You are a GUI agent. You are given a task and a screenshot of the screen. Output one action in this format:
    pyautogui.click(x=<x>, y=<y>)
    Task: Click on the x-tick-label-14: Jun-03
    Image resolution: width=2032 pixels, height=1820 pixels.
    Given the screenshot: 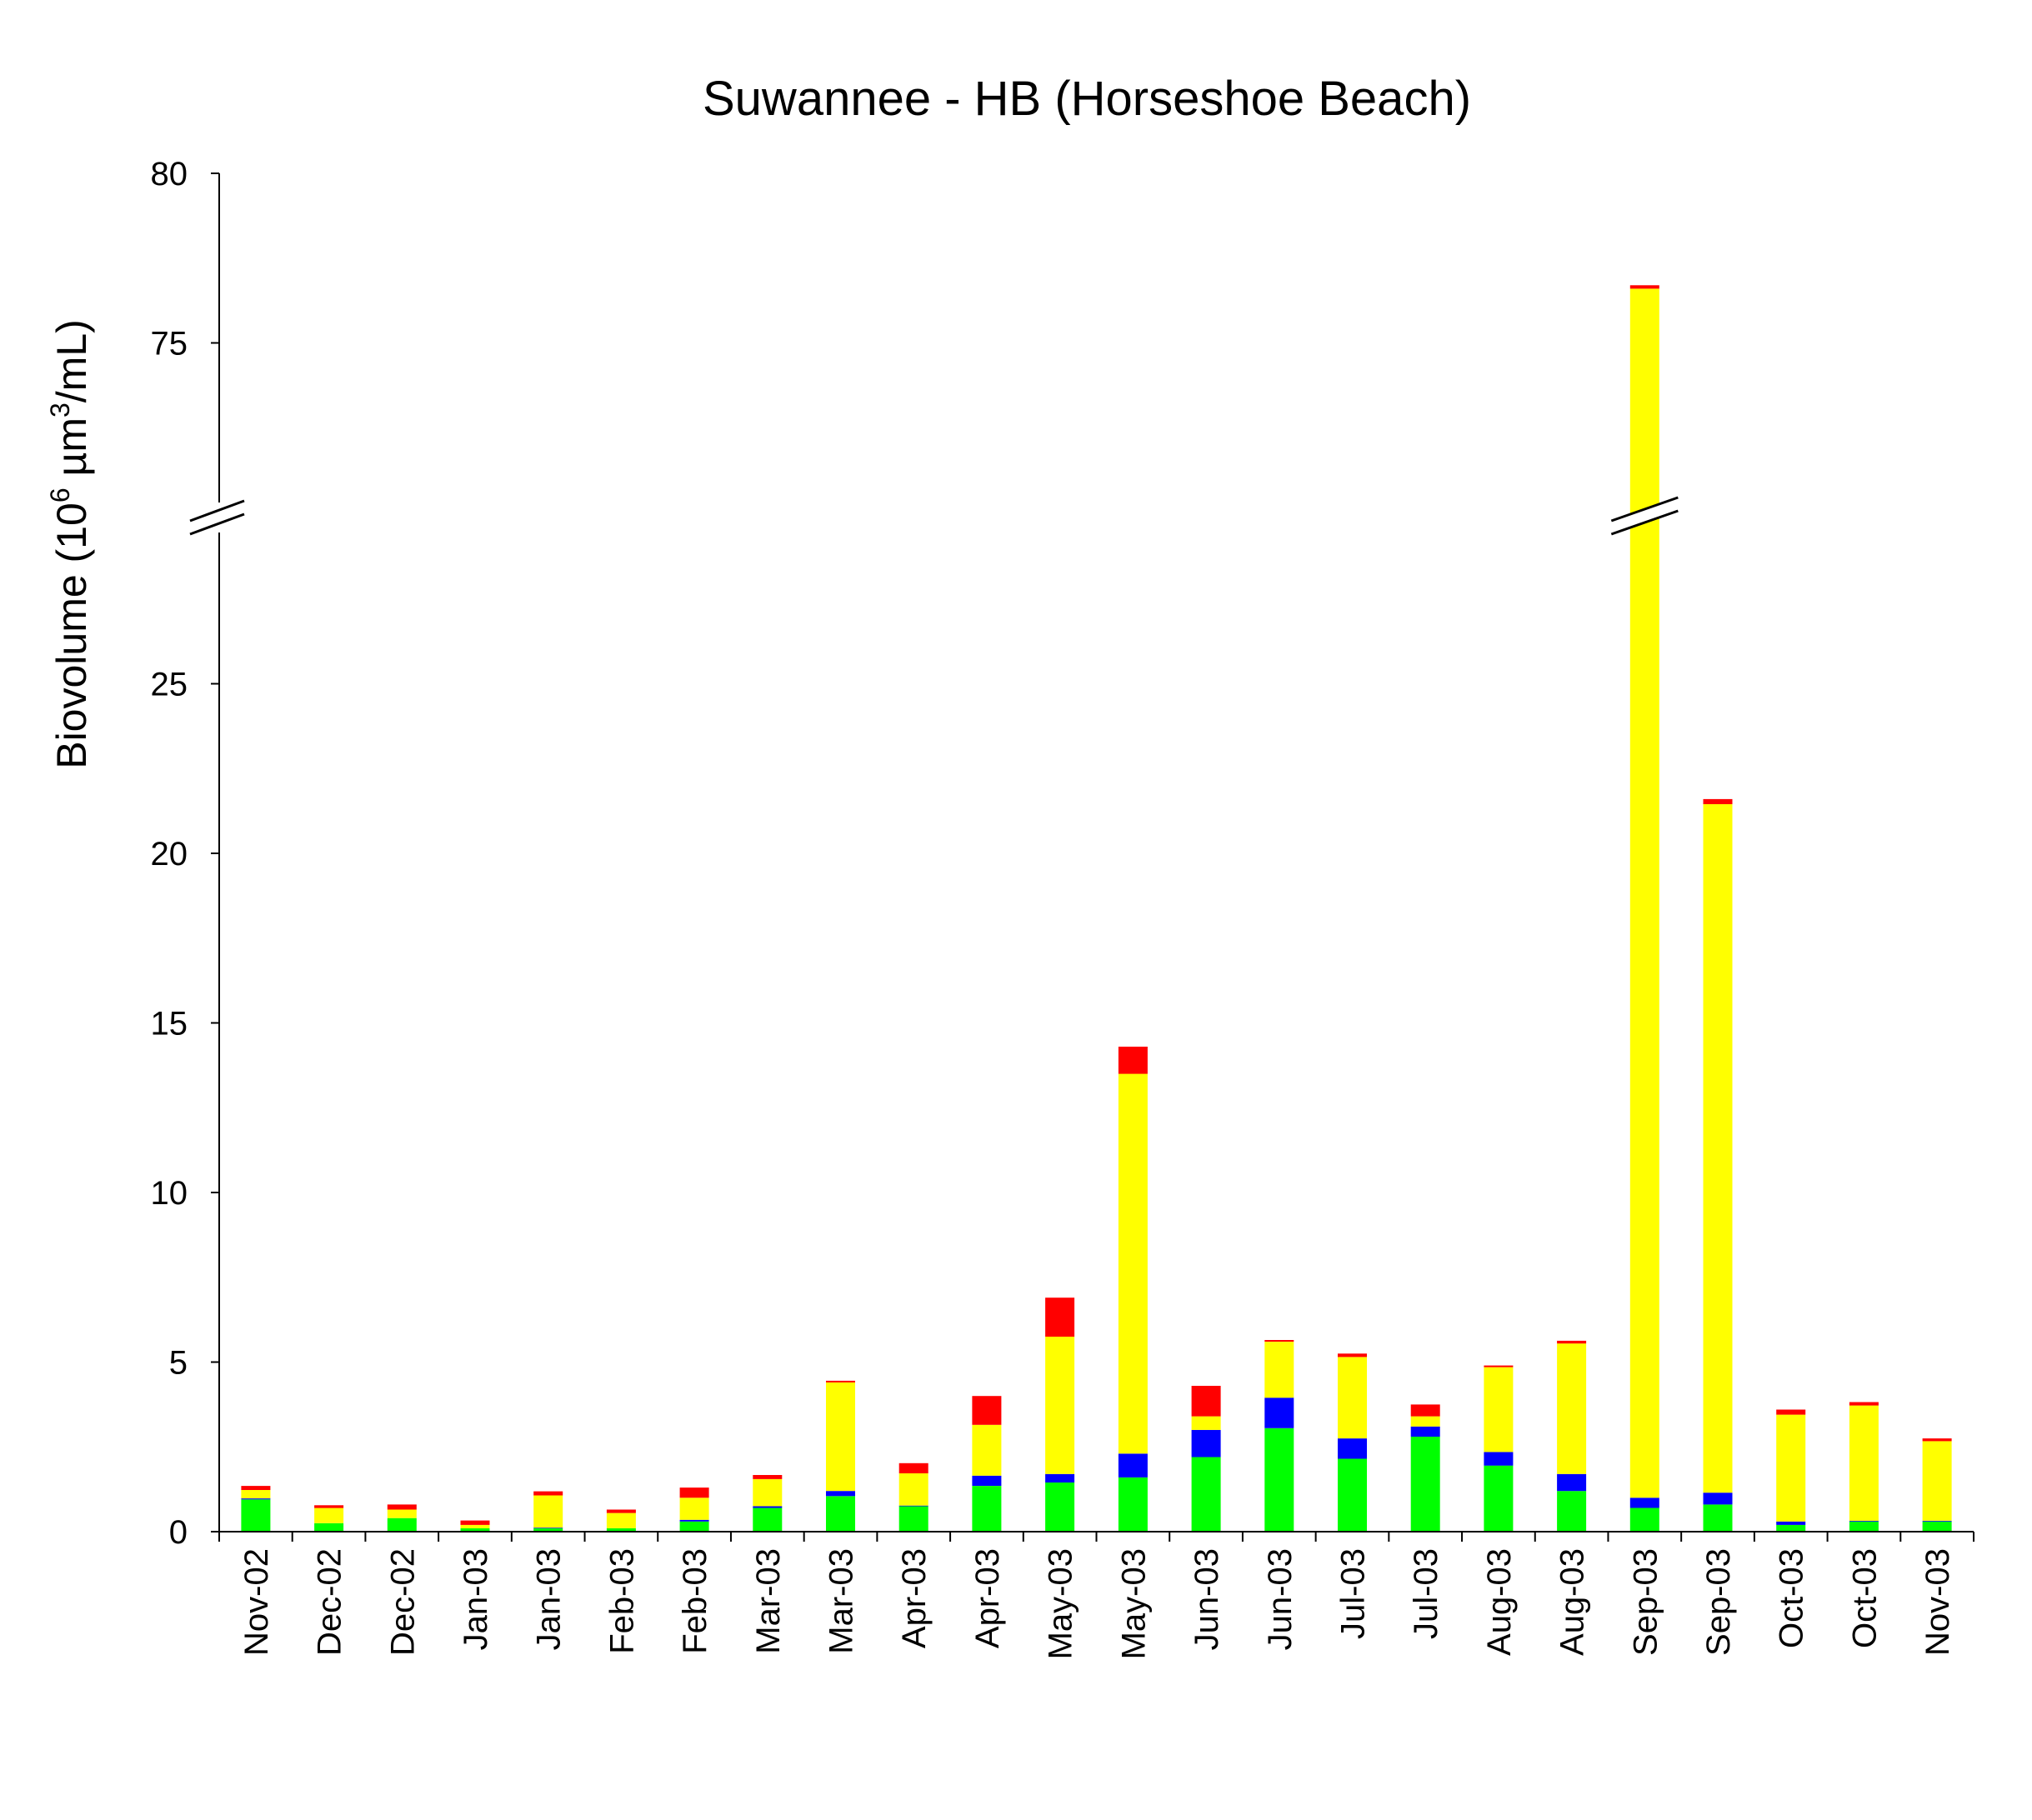 What is the action you would take?
    pyautogui.click(x=1207, y=1599)
    